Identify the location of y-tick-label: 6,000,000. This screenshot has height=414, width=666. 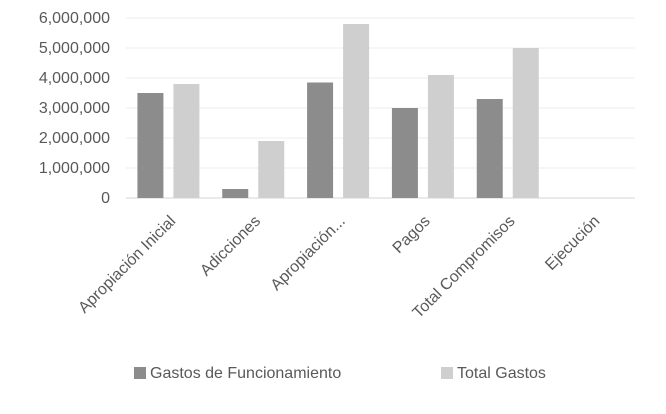
(74, 18).